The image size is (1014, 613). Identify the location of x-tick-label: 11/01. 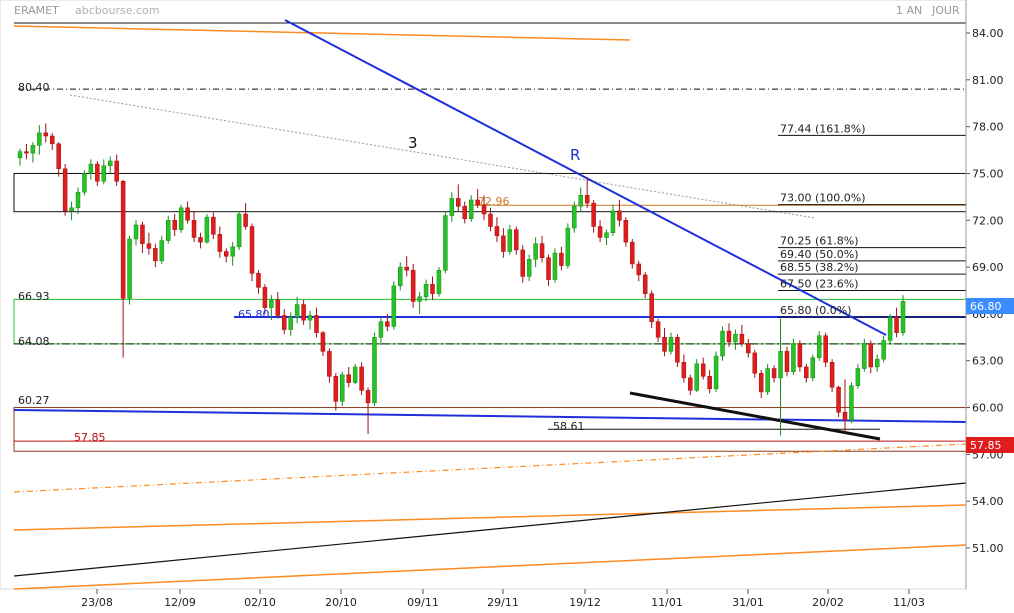
(667, 602).